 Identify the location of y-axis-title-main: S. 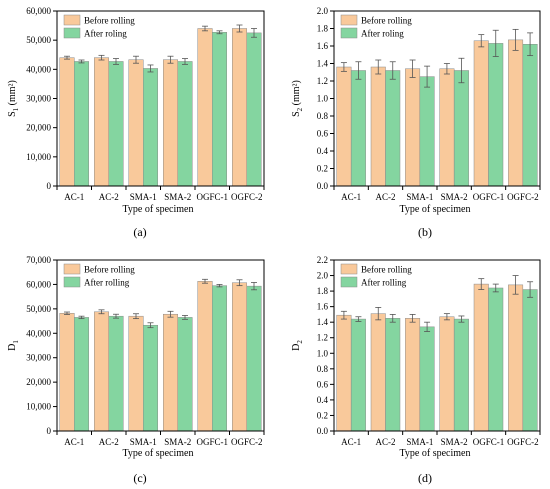
(296, 114).